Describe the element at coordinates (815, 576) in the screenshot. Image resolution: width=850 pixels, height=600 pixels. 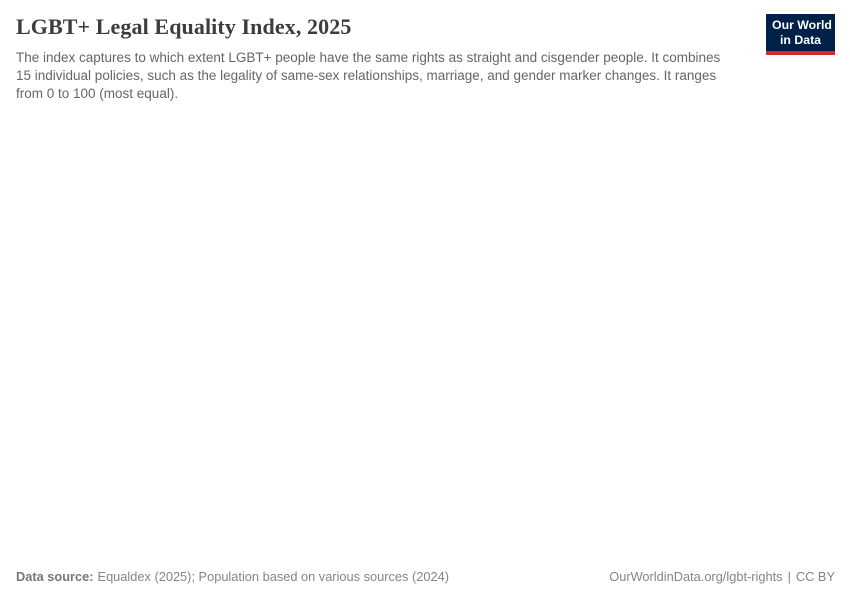
I see `license-label: CC BY` at that location.